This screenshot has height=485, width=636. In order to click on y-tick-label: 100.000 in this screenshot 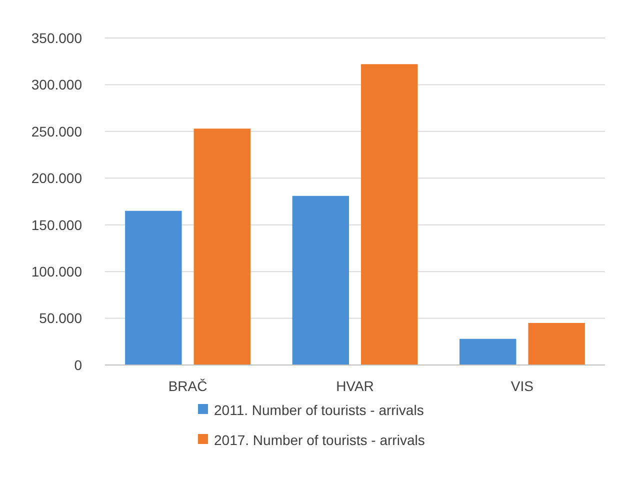, I will do `click(56, 271)`.